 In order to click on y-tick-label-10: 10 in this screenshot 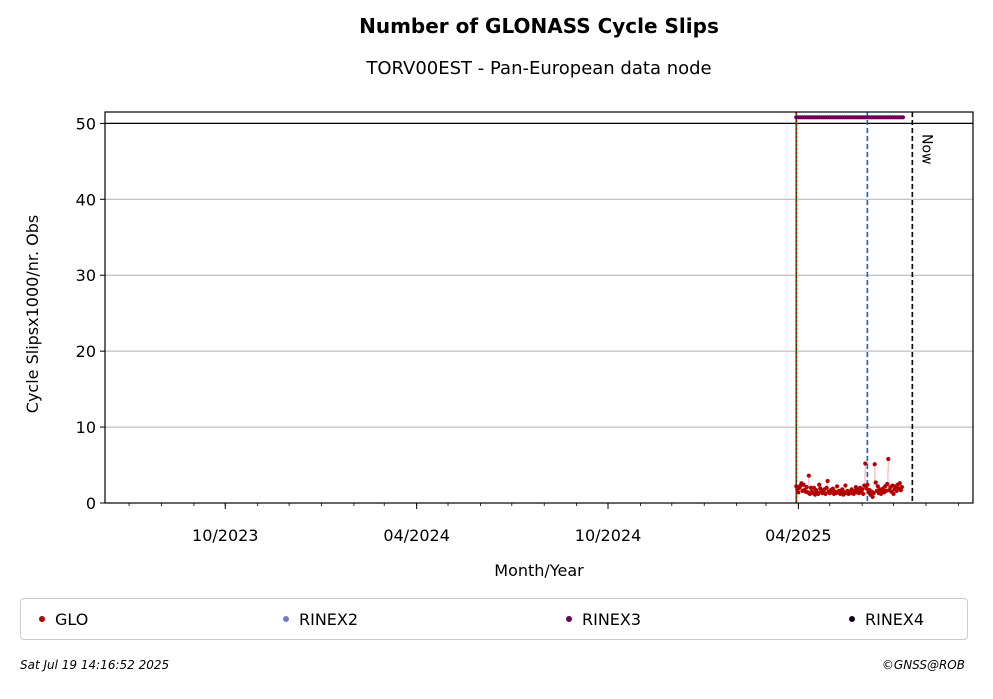, I will do `click(86, 427)`.